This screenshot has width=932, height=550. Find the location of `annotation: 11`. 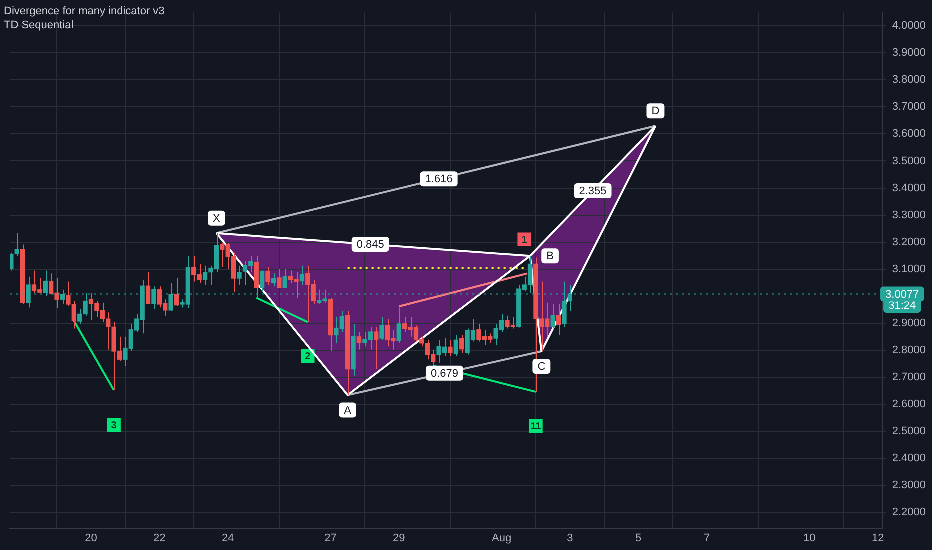

annotation: 11 is located at coordinates (536, 426).